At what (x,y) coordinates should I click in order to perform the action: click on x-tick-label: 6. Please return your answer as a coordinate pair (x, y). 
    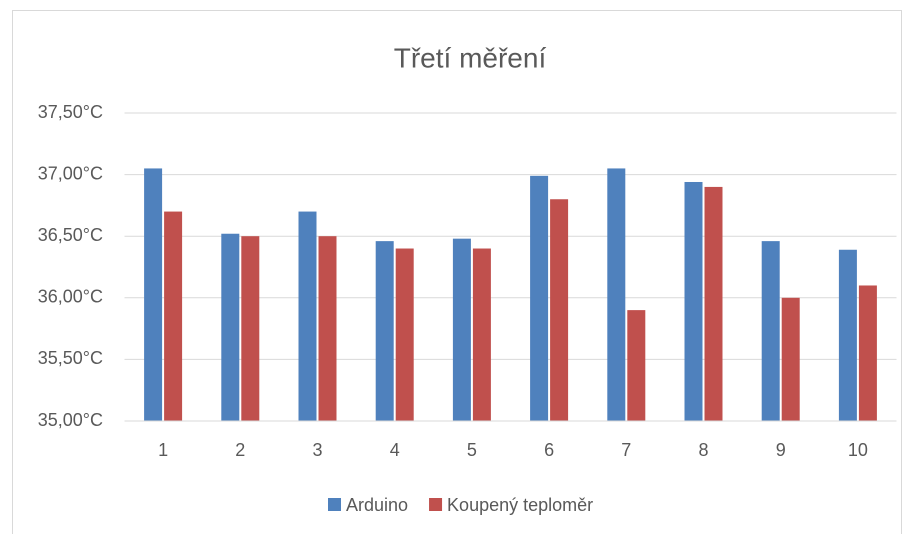
    Looking at the image, I should click on (549, 450).